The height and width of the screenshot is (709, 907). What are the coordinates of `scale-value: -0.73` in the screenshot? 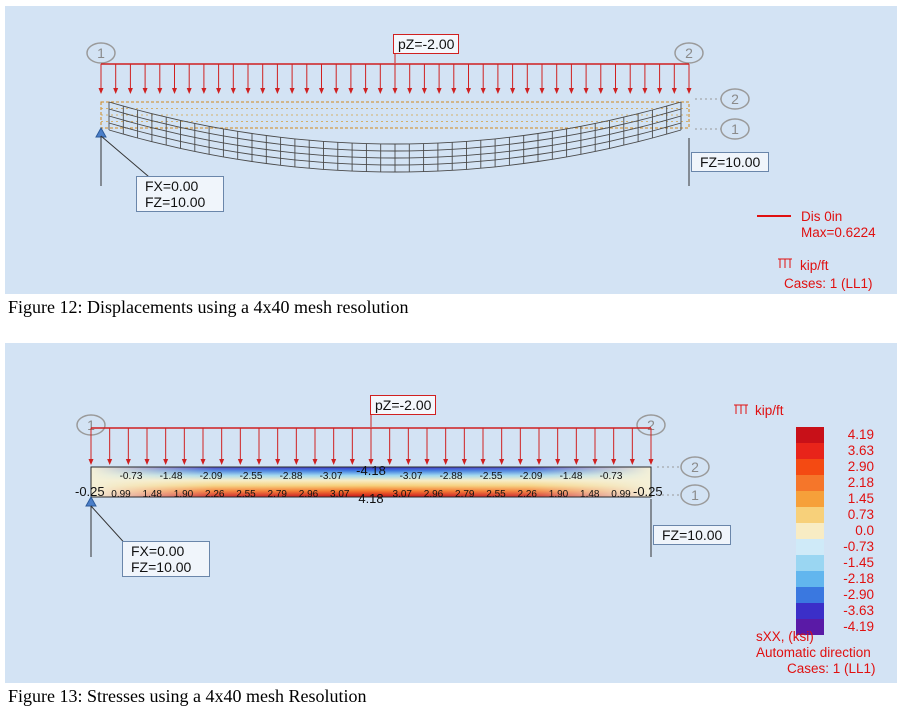 It's located at (858, 546).